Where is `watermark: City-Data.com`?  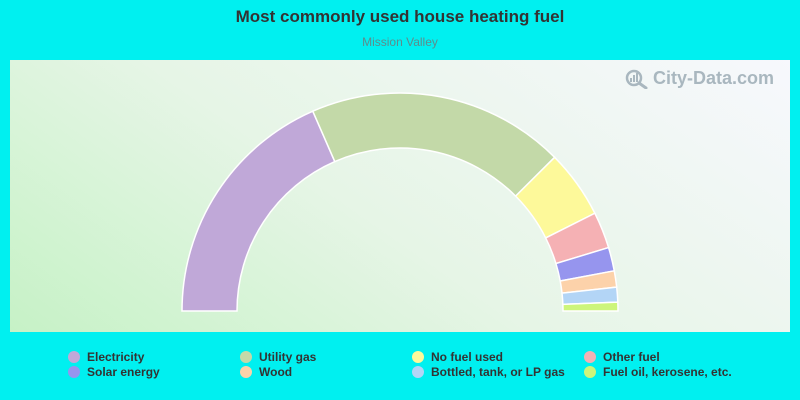 watermark: City-Data.com is located at coordinates (699, 78).